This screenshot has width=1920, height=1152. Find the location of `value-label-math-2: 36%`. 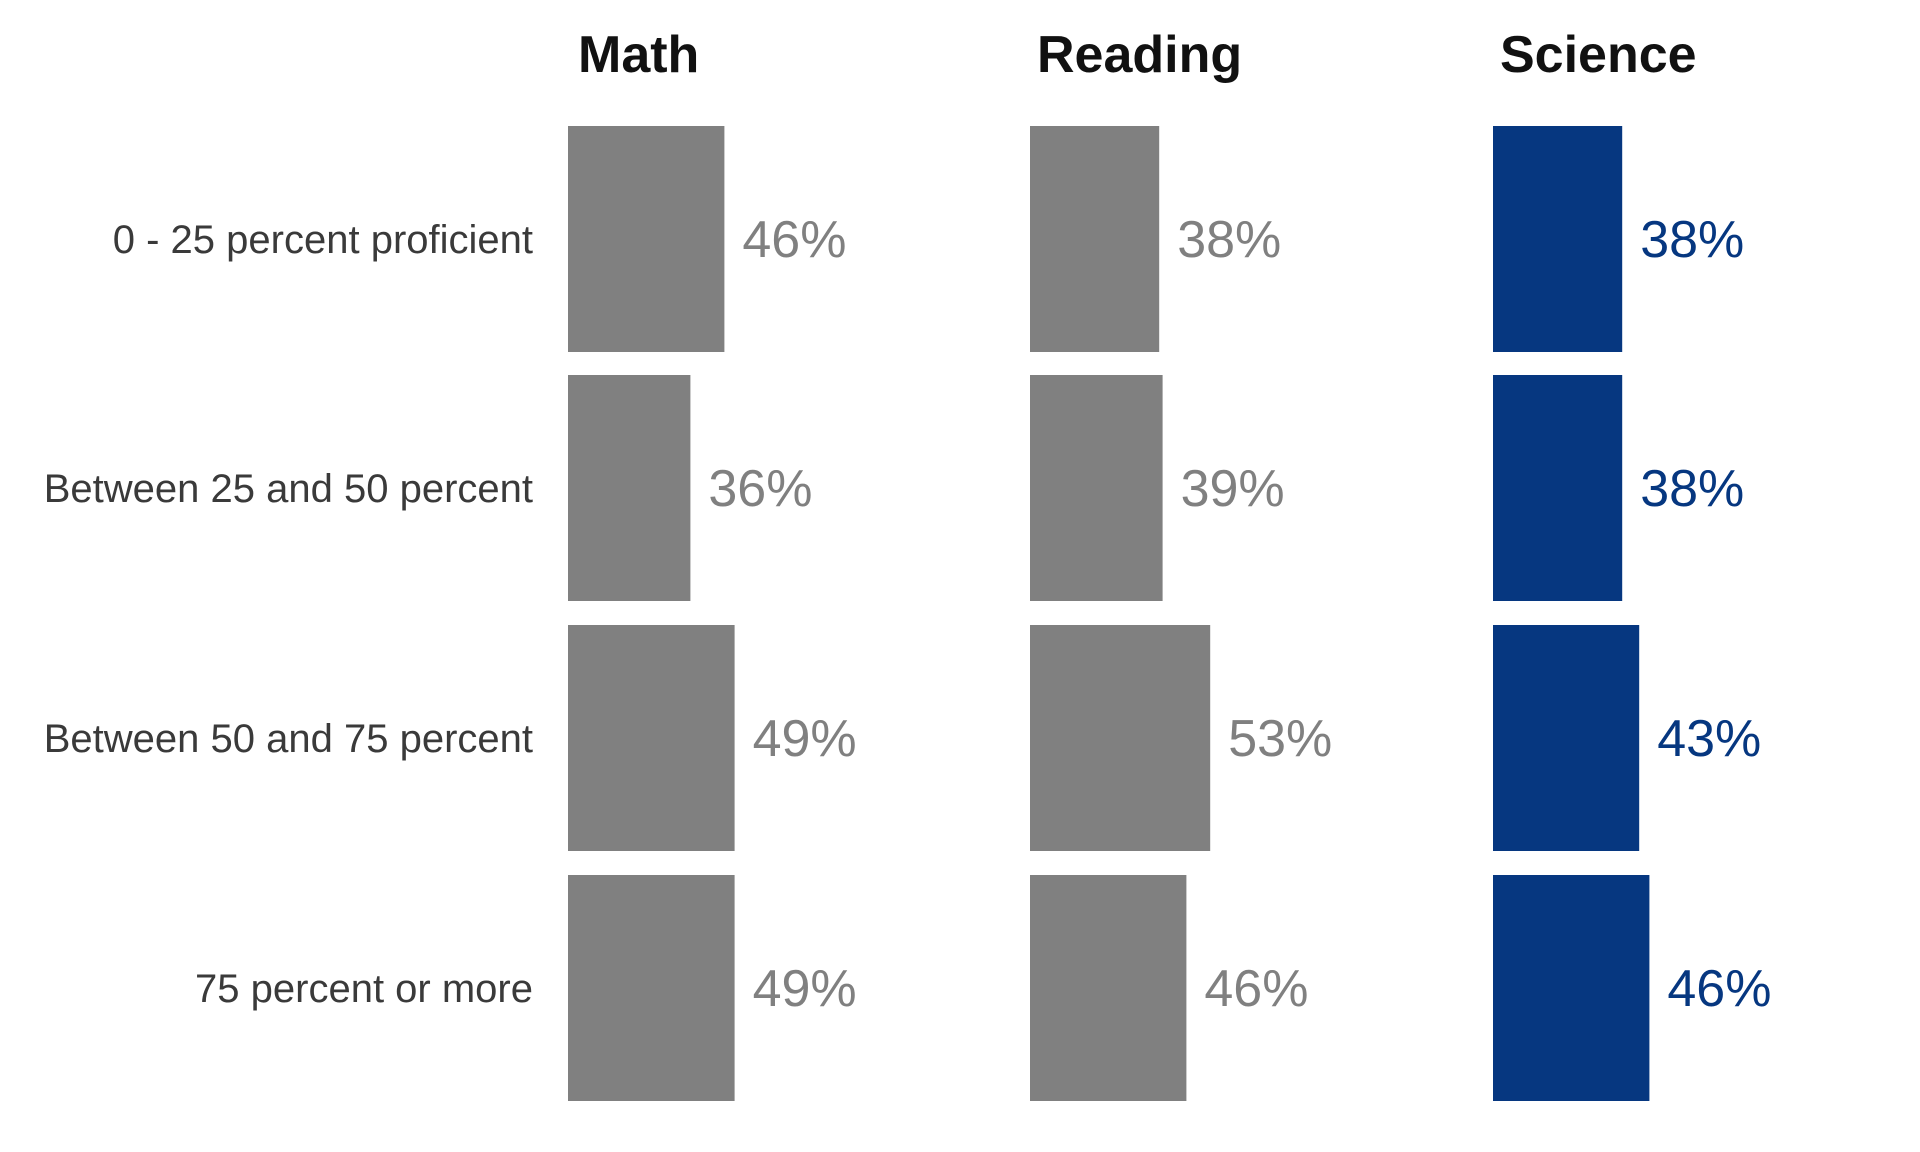

value-label-math-2: 36% is located at coordinates (760, 489).